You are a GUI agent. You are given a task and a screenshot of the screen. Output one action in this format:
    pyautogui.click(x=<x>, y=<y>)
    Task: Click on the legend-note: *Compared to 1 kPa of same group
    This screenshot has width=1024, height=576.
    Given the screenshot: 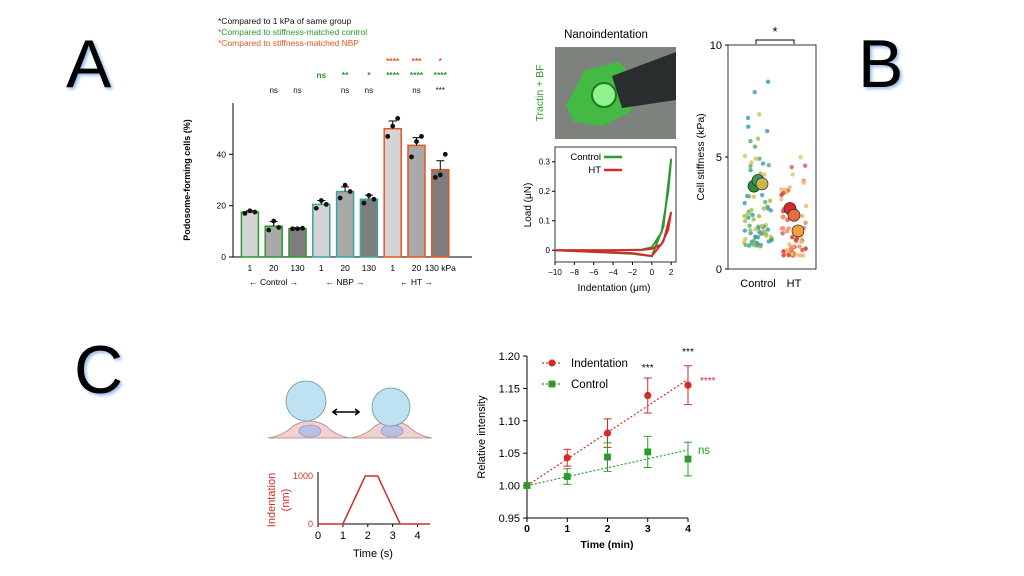 What is the action you would take?
    pyautogui.click(x=285, y=21)
    